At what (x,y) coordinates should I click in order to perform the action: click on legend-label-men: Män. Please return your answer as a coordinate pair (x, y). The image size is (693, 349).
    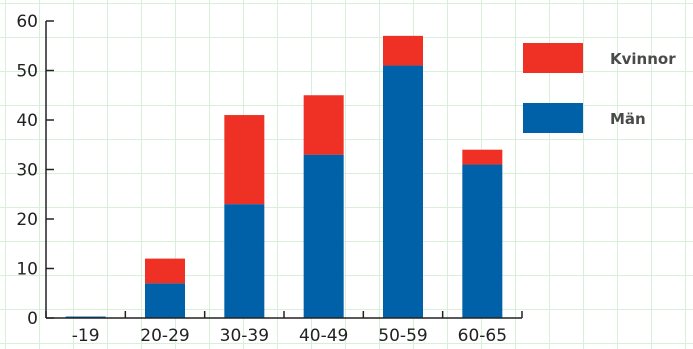
    Looking at the image, I should click on (628, 119).